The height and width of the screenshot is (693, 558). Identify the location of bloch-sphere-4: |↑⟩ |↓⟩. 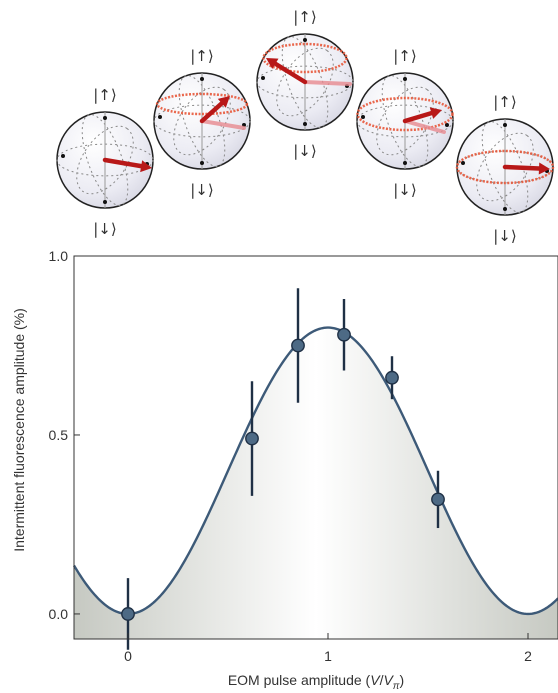
(505, 169).